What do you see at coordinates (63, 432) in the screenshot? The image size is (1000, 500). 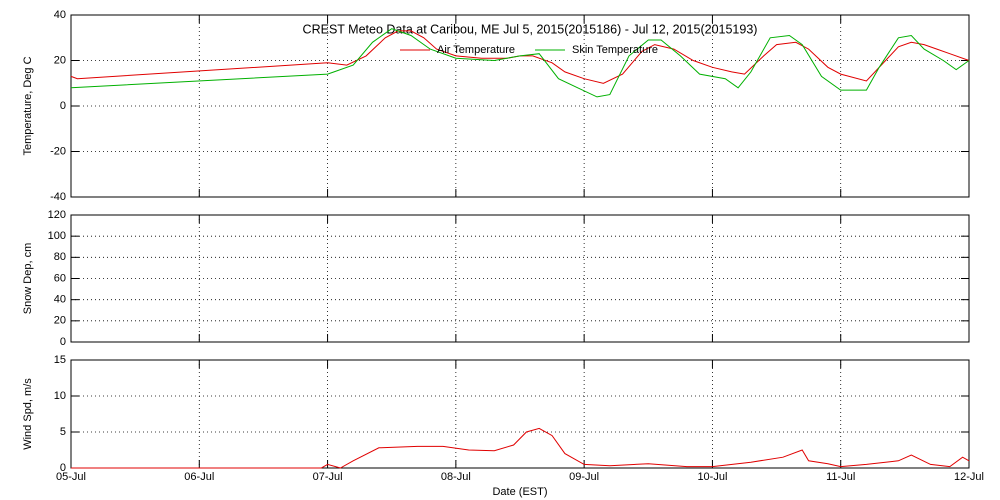 I see `y-tick-label: 5` at bounding box center [63, 432].